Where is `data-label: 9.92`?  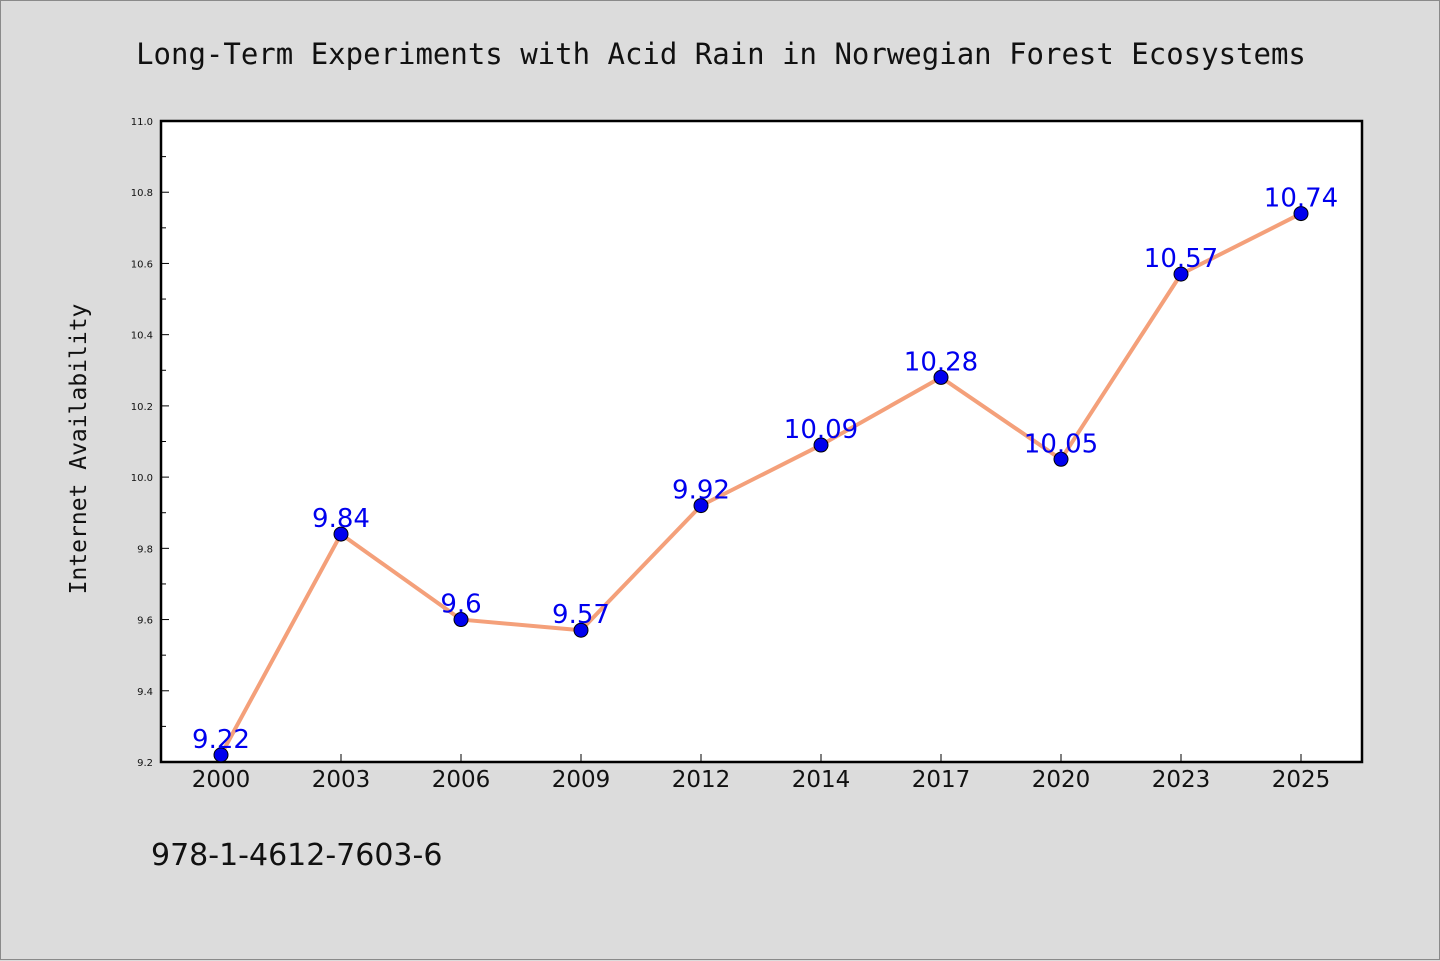 data-label: 9.92 is located at coordinates (701, 491).